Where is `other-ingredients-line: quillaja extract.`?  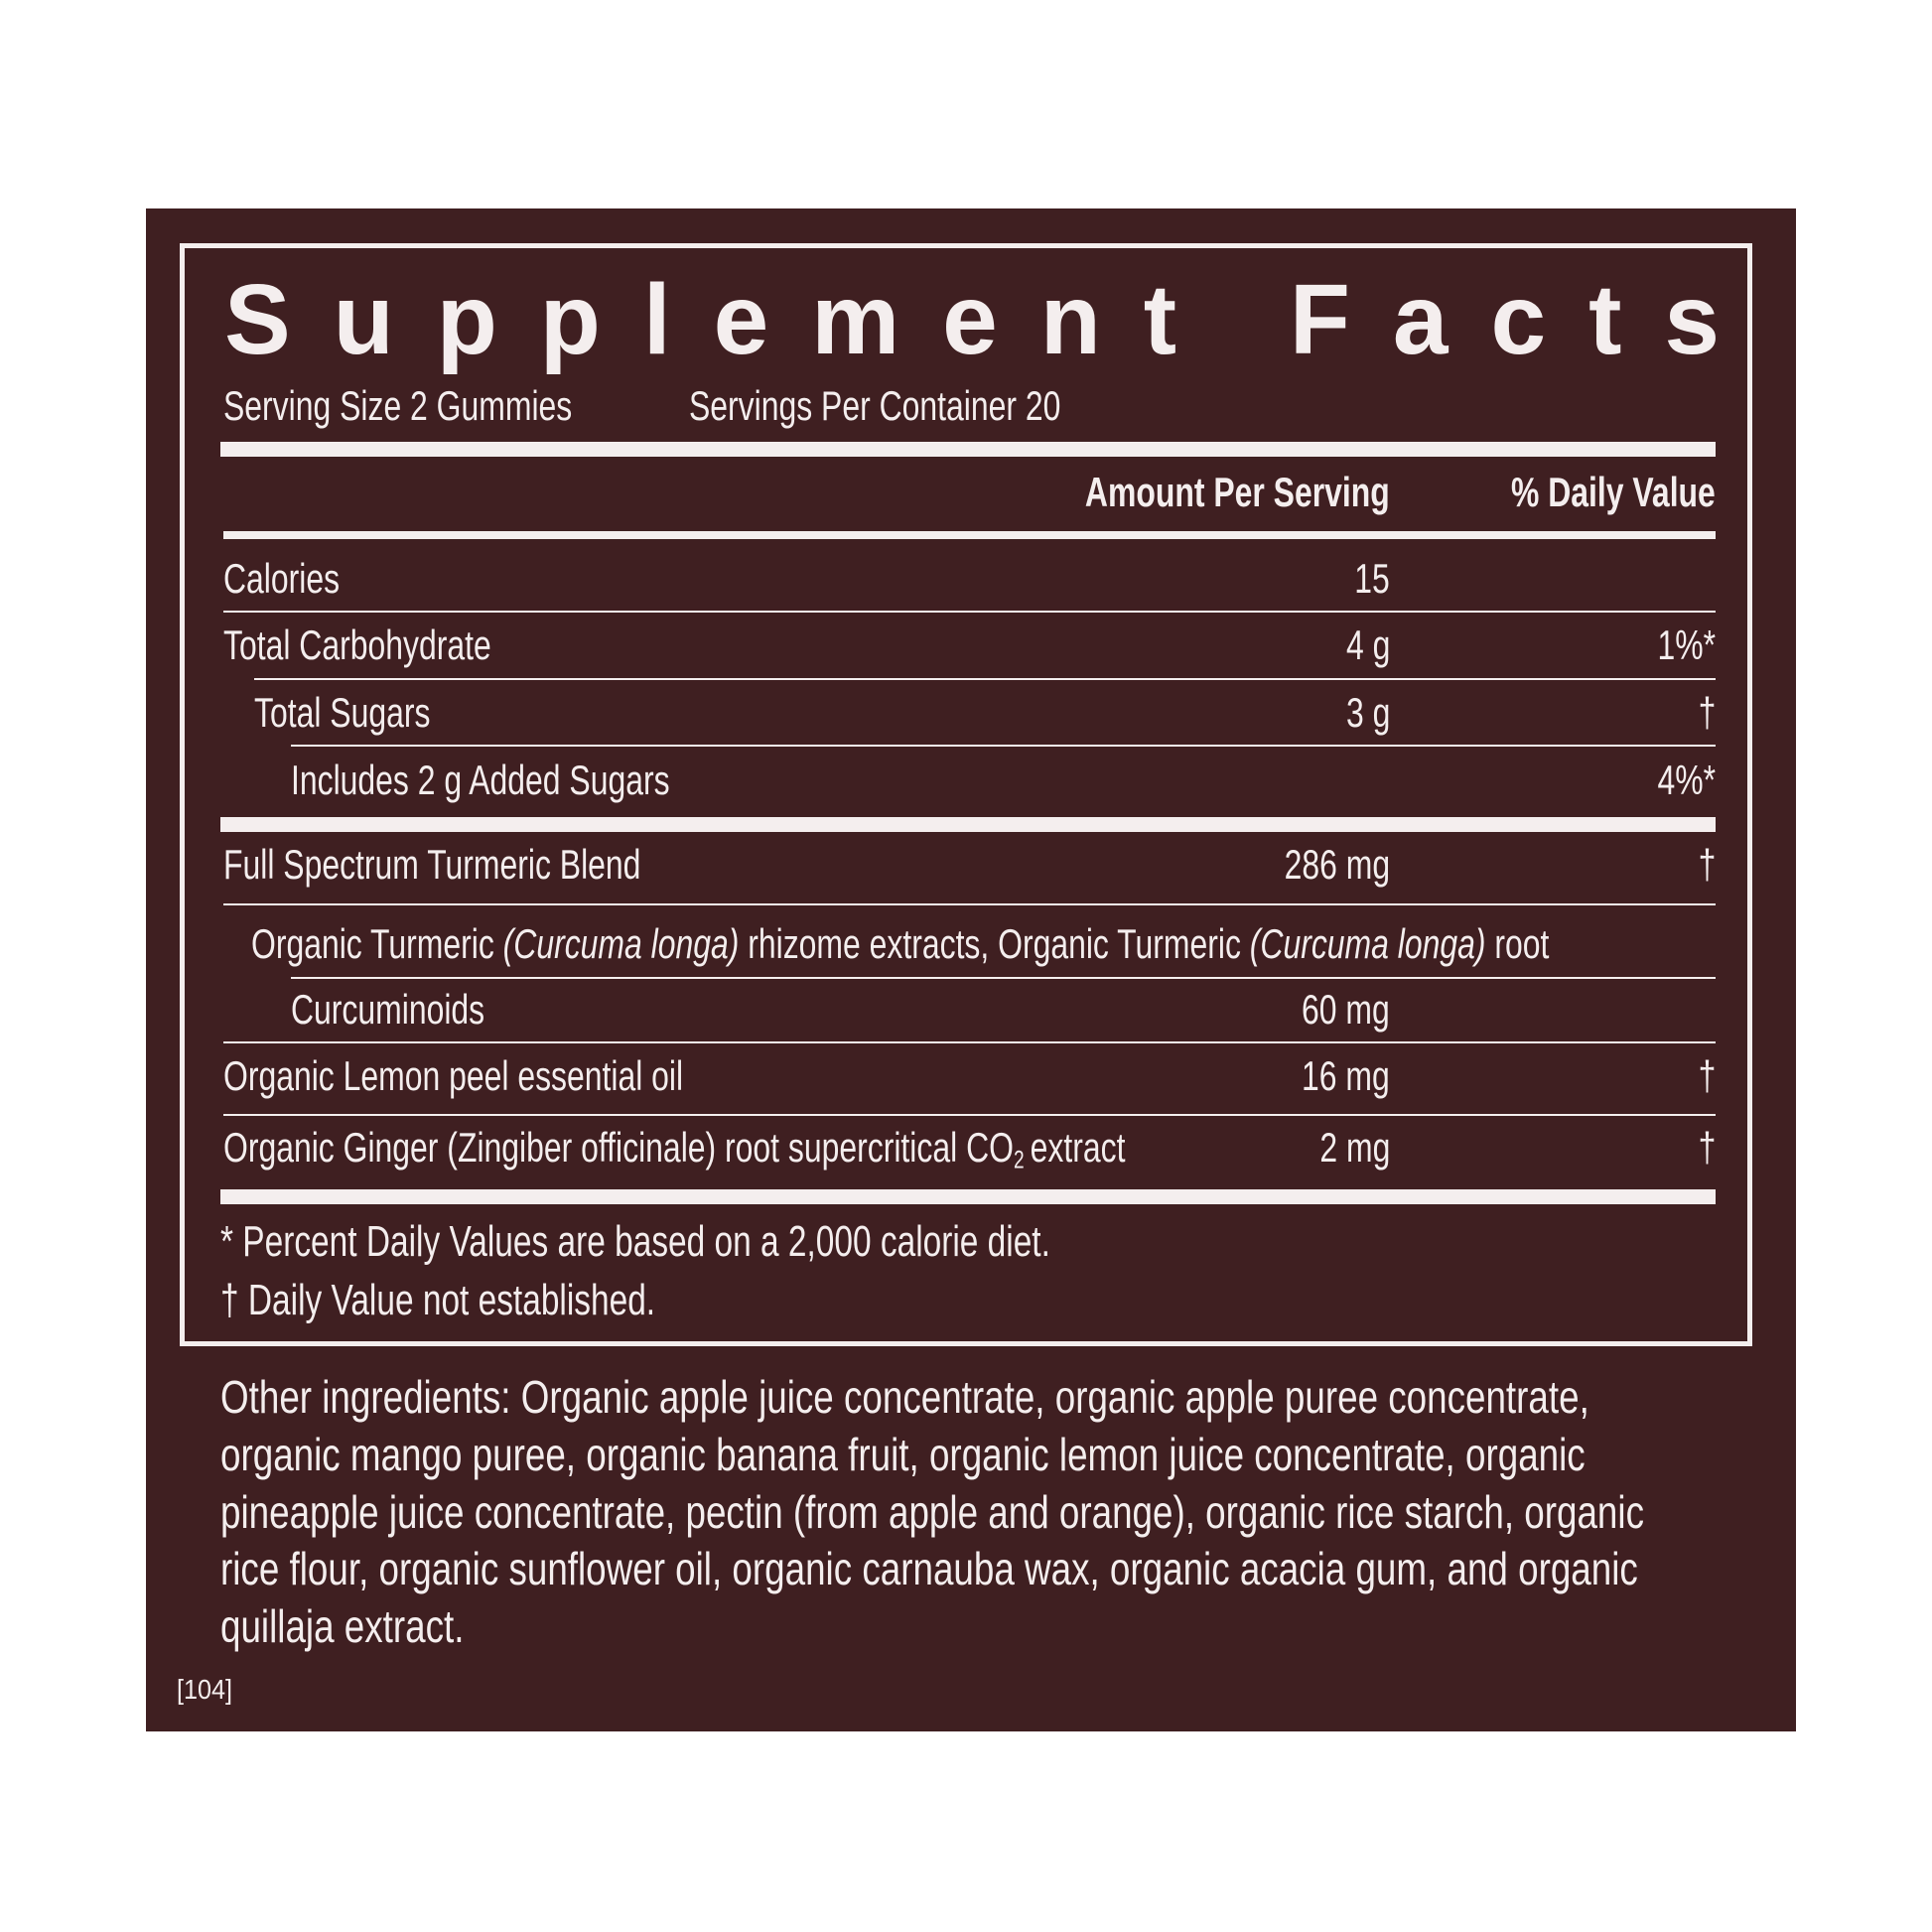 other-ingredients-line: quillaja extract. is located at coordinates (342, 1626).